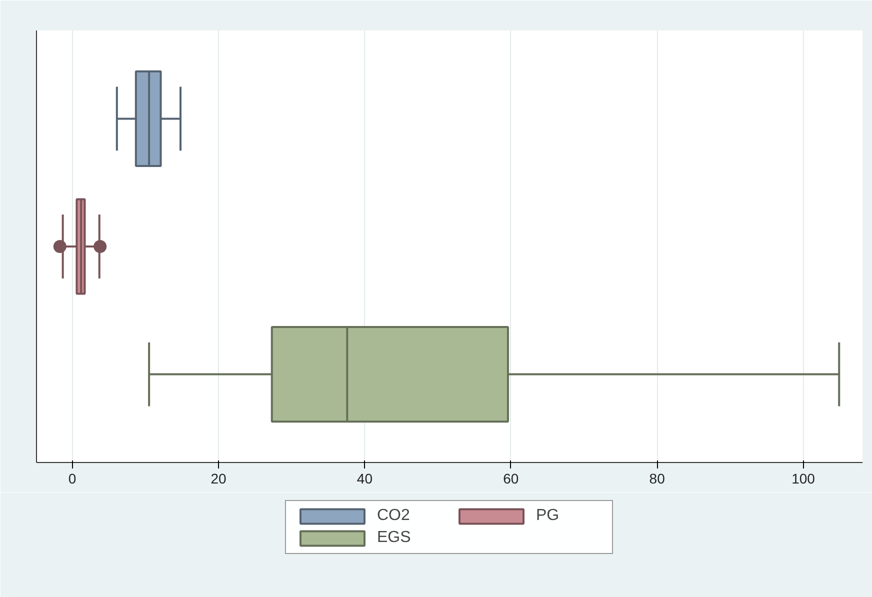 Image resolution: width=872 pixels, height=597 pixels. I want to click on x-tick-label: 0, so click(72, 478).